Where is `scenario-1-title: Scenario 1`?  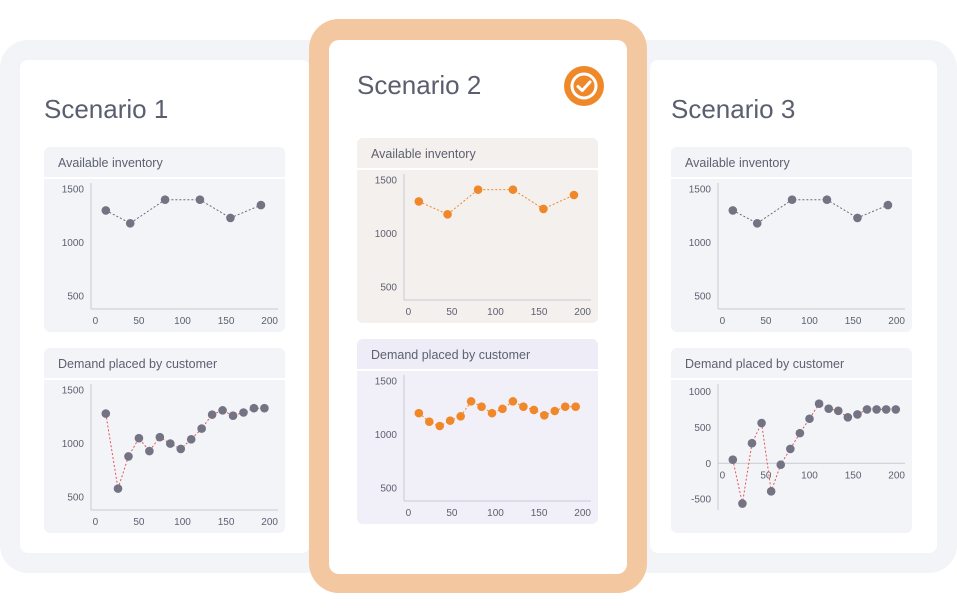
scenario-1-title: Scenario 1 is located at coordinates (106, 109).